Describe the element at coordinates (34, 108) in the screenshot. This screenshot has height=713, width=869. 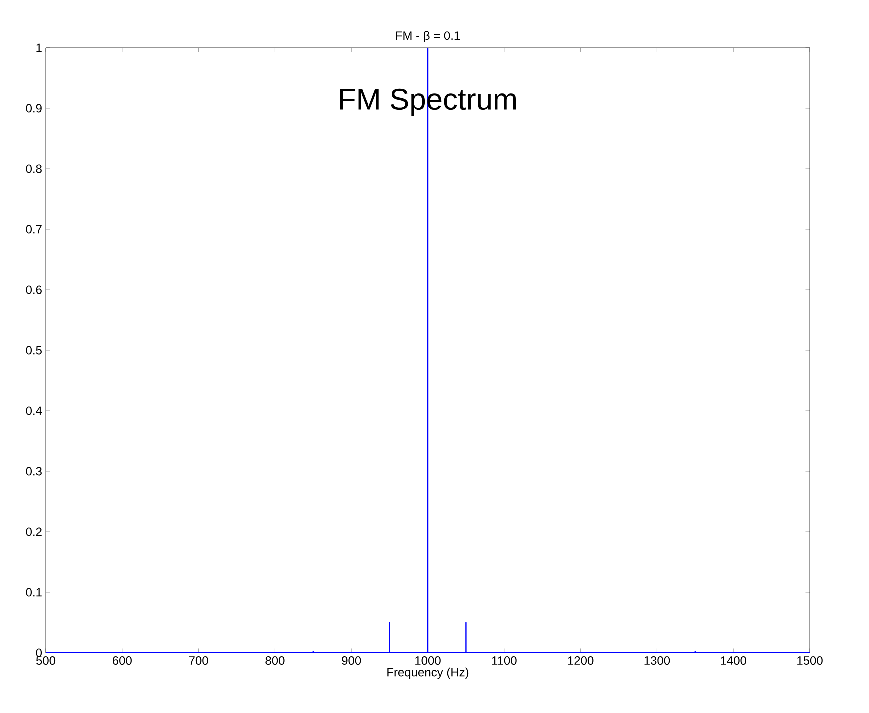
I see `y-tick-label: 0.9` at that location.